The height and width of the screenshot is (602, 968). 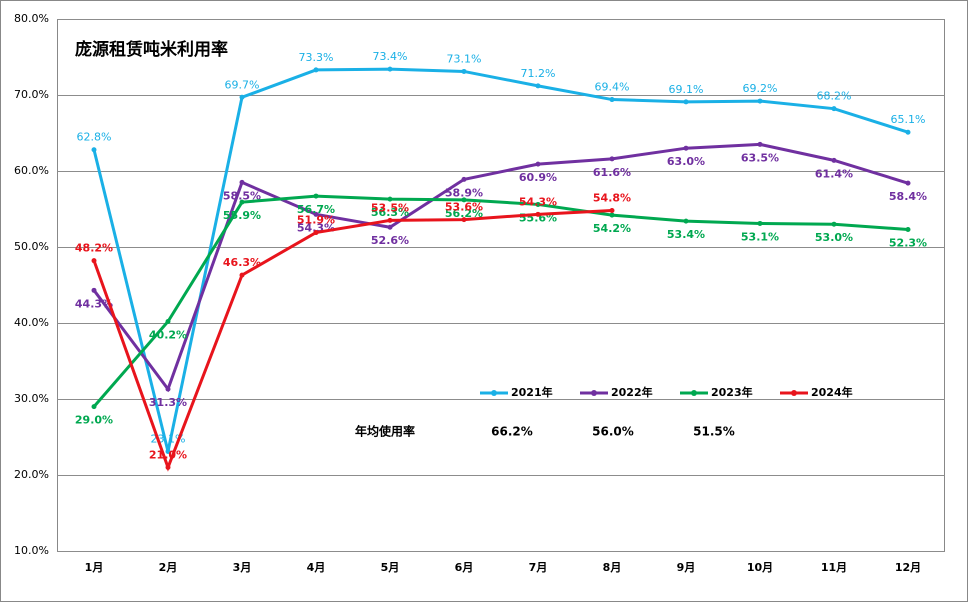 I want to click on data-label: 54.2%, so click(x=612, y=228).